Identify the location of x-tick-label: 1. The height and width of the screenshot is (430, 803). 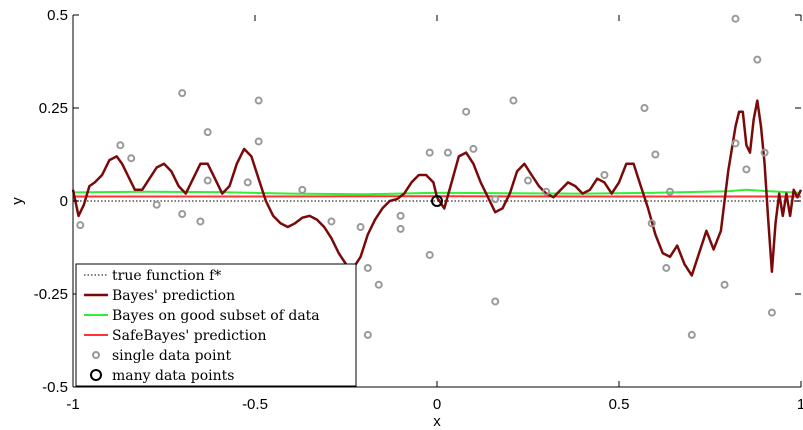
(800, 404).